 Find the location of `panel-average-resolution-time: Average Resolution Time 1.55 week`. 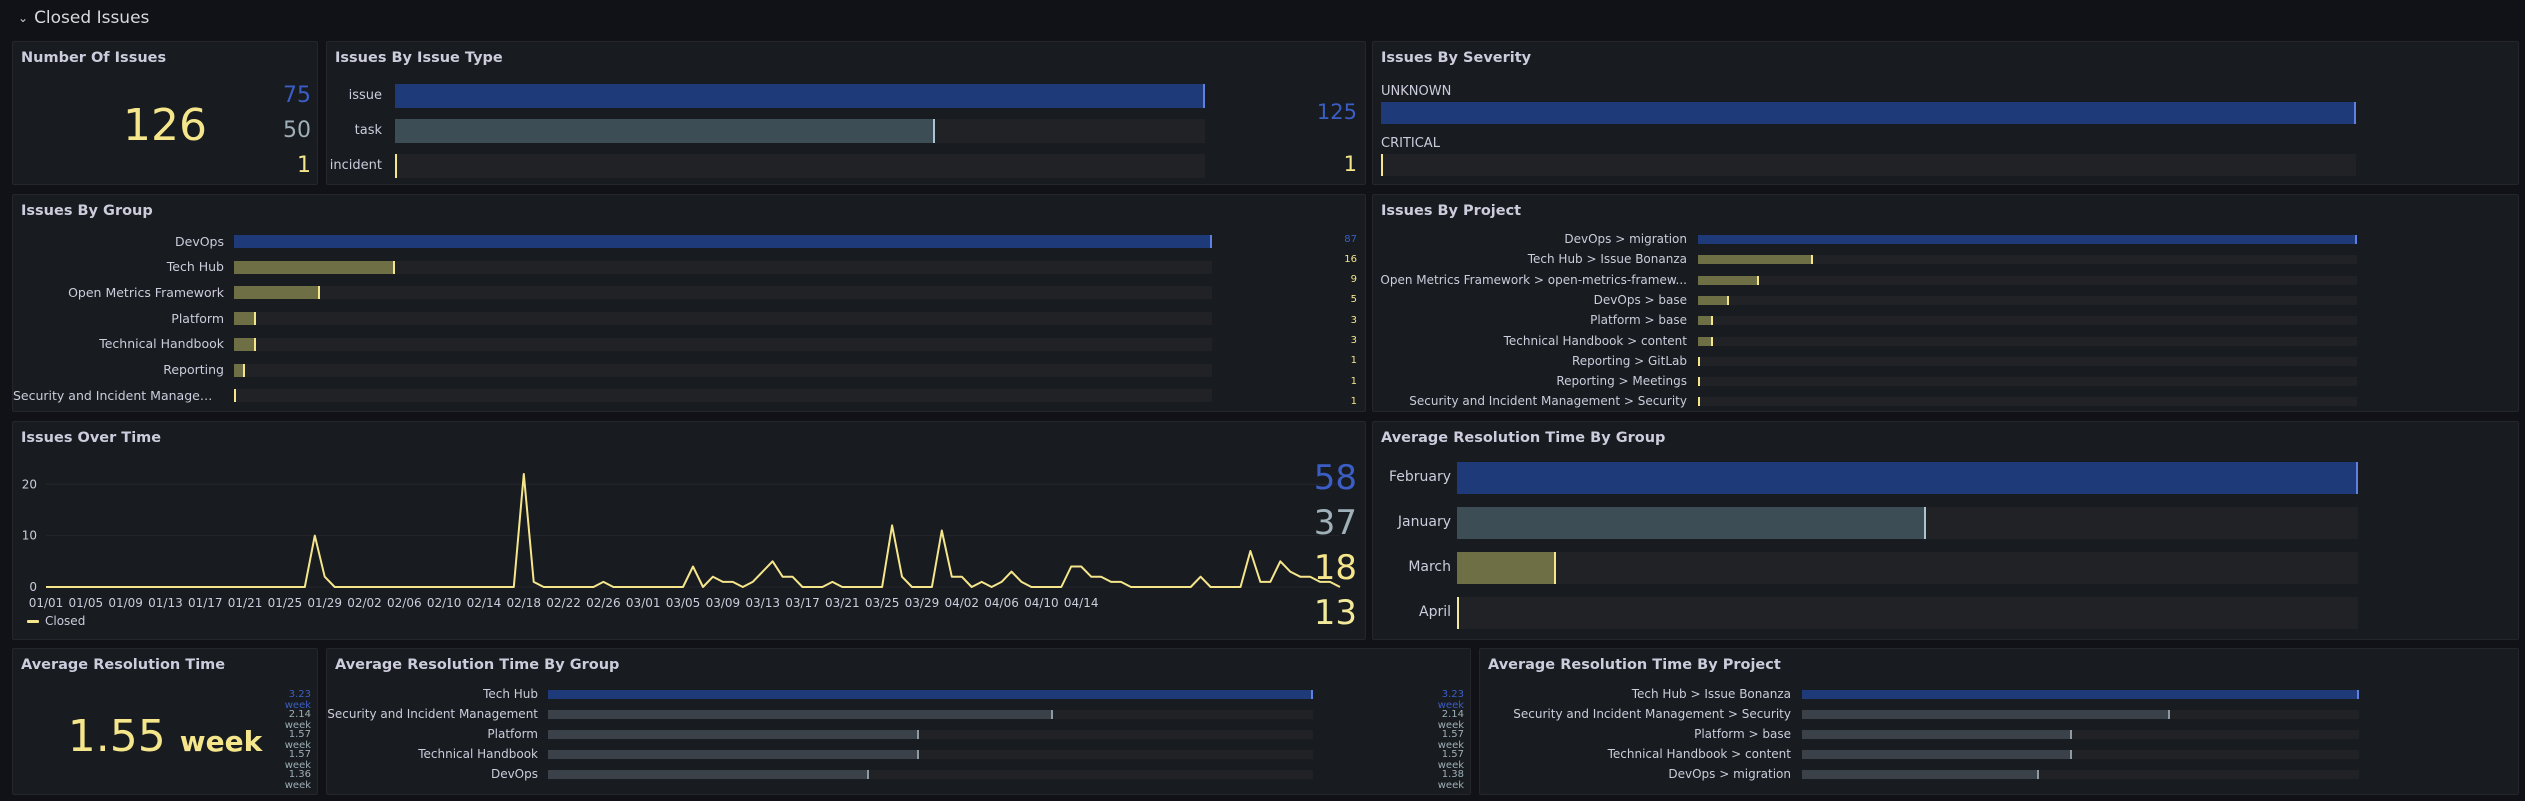

panel-average-resolution-time: Average Resolution Time 1.55 week is located at coordinates (165, 721).